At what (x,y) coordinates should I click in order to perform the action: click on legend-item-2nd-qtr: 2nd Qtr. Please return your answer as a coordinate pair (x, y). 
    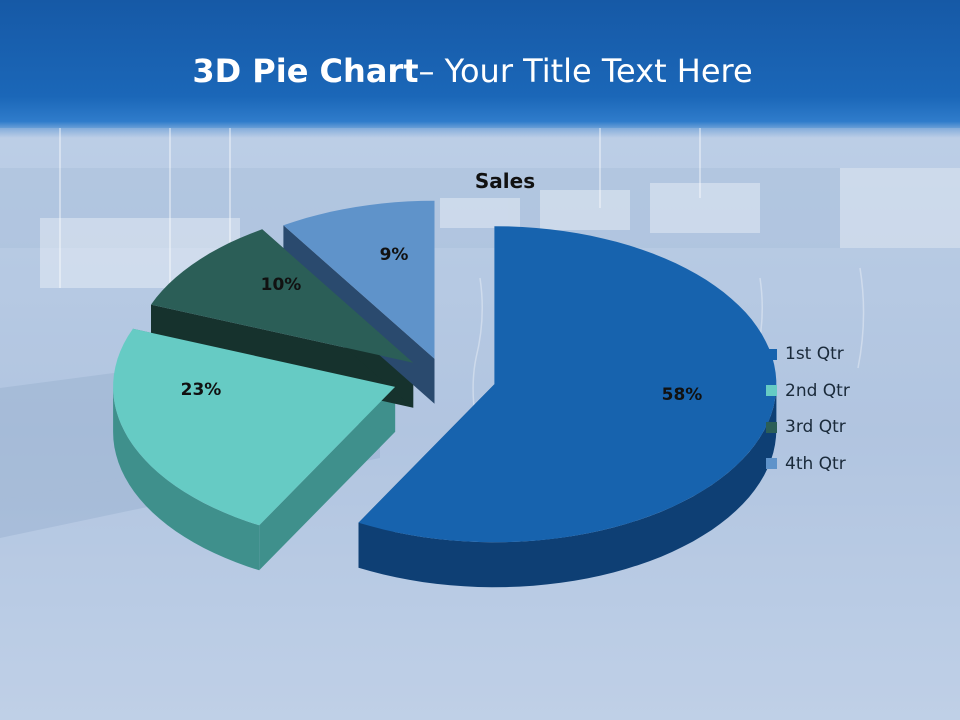
    Looking at the image, I should click on (808, 391).